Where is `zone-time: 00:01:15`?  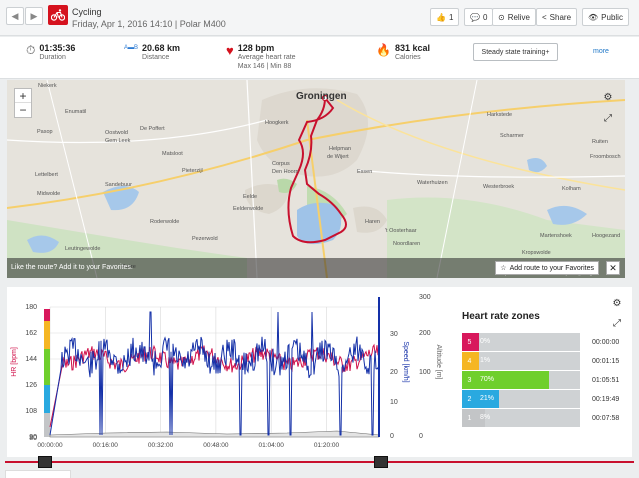
zone-time: 00:01:15 is located at coordinates (606, 361).